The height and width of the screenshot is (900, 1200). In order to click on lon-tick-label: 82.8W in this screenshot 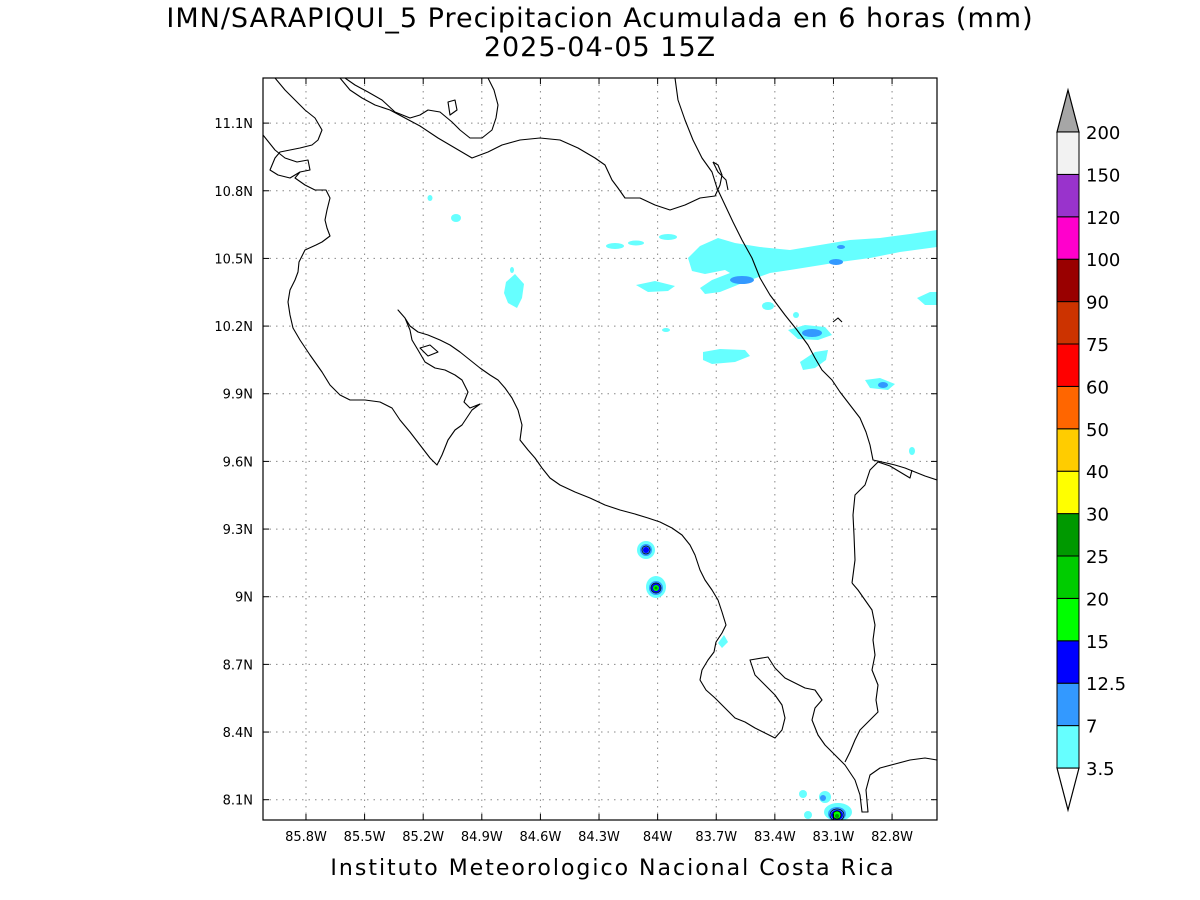, I will do `click(892, 837)`.